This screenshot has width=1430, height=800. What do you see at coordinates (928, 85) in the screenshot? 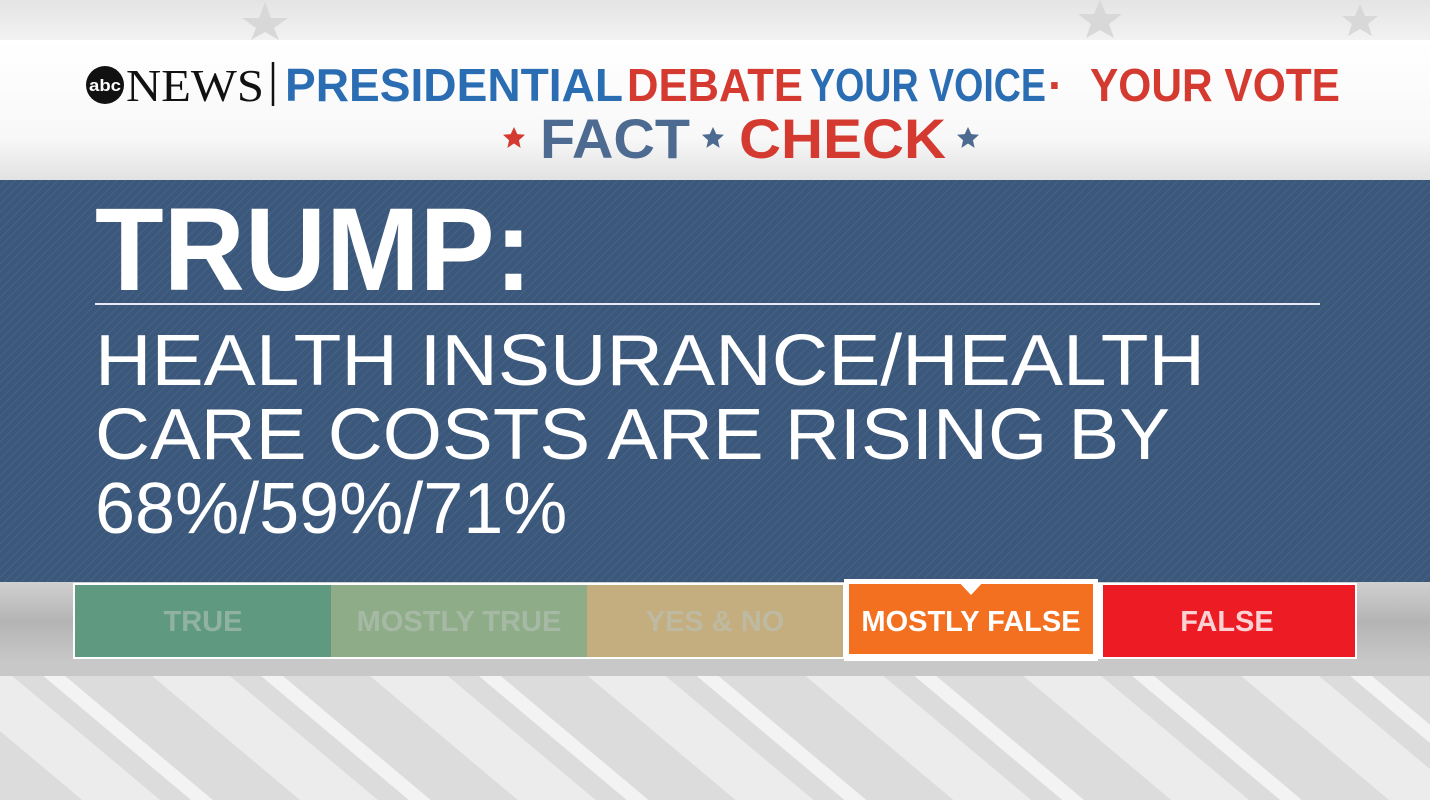
I see `tagline-part1: YOUR VOICE` at bounding box center [928, 85].